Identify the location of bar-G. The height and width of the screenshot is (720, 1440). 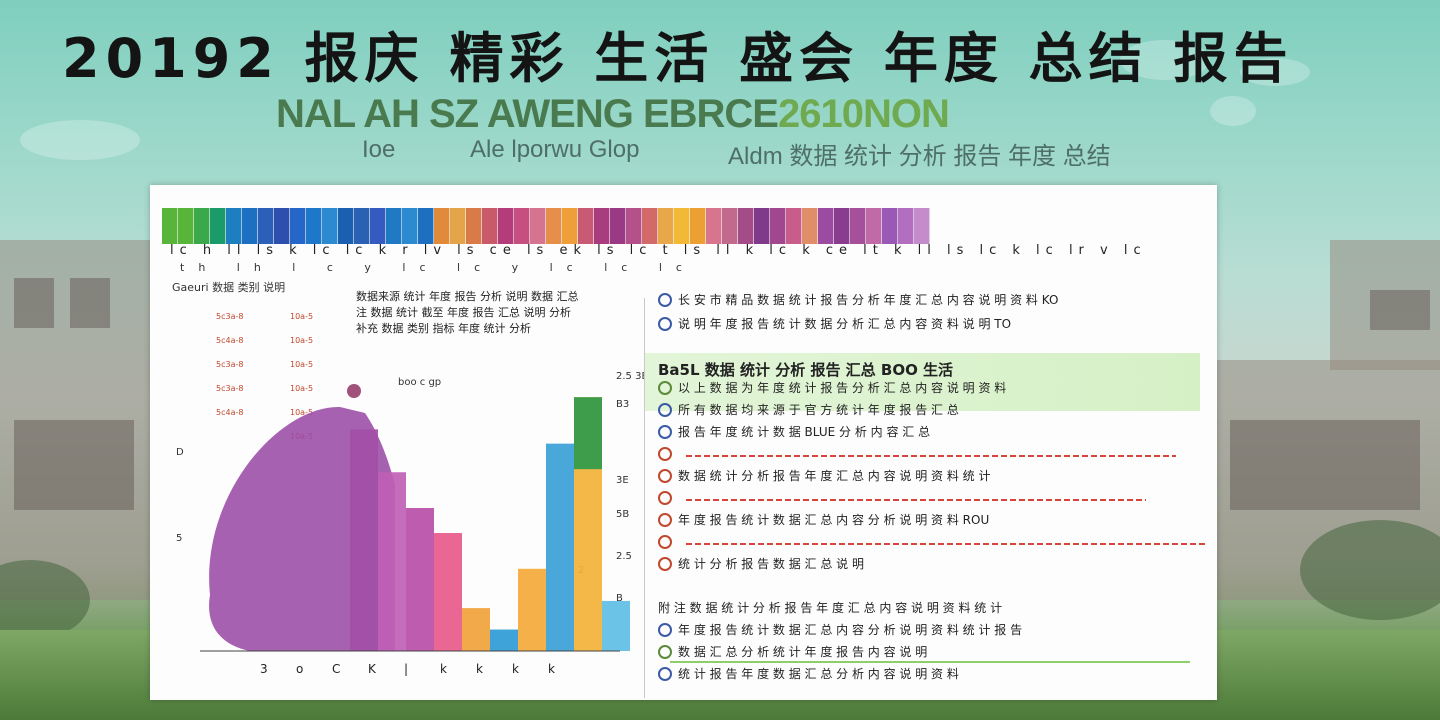
(532, 609).